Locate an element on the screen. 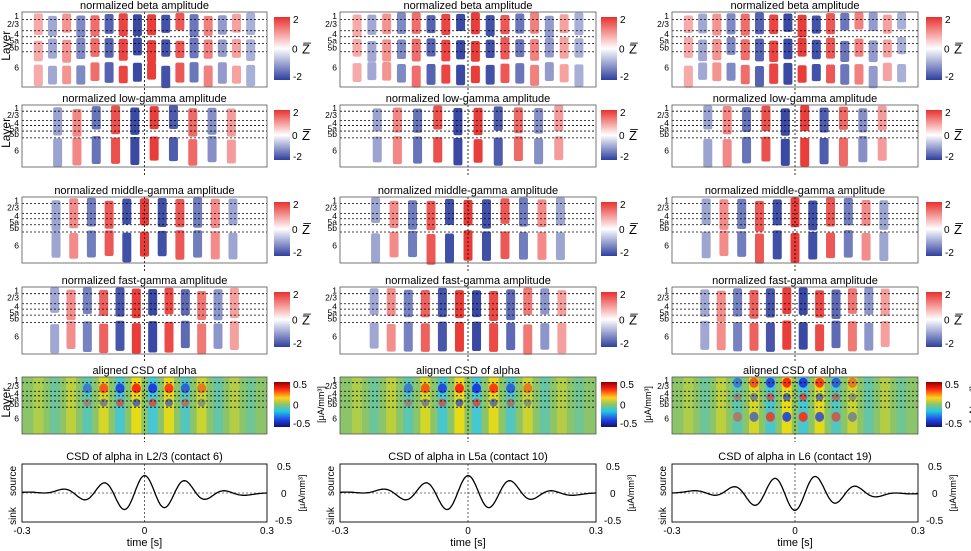 The height and width of the screenshot is (551, 971). layer-tick-label: 6 is located at coordinates (16, 336).